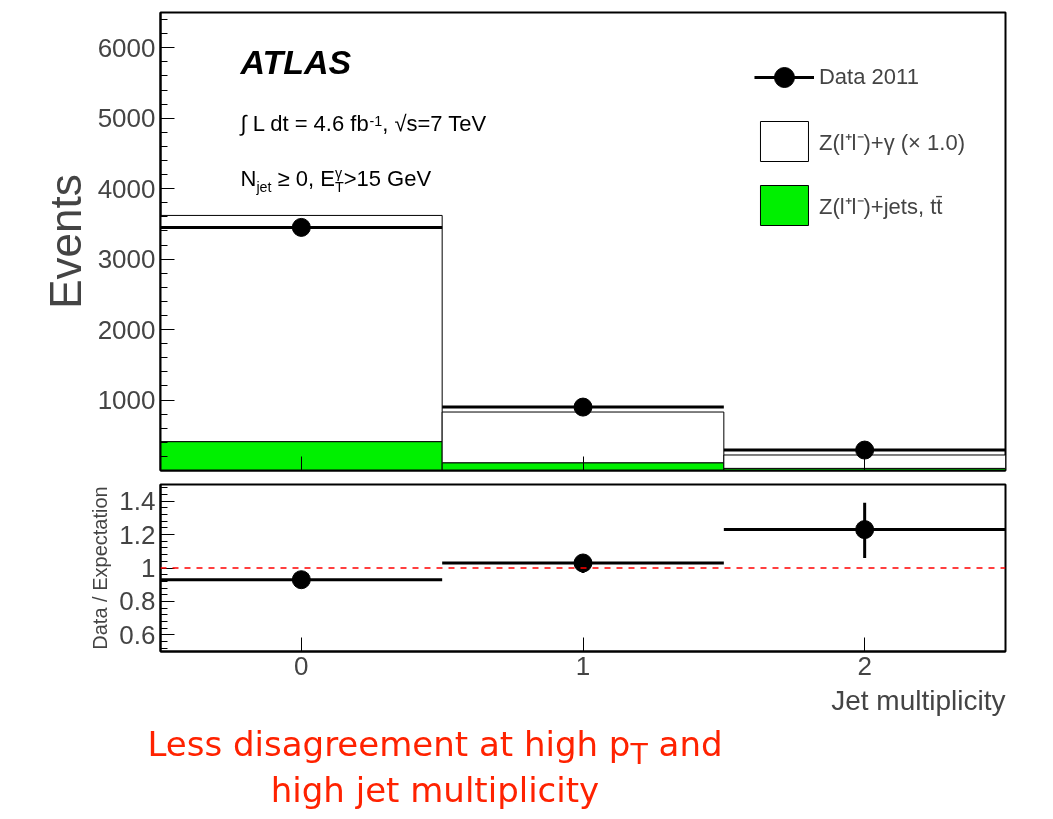 The width and height of the screenshot is (1053, 819). Describe the element at coordinates (868, 77) in the screenshot. I see `legend-label: Data 2011` at that location.